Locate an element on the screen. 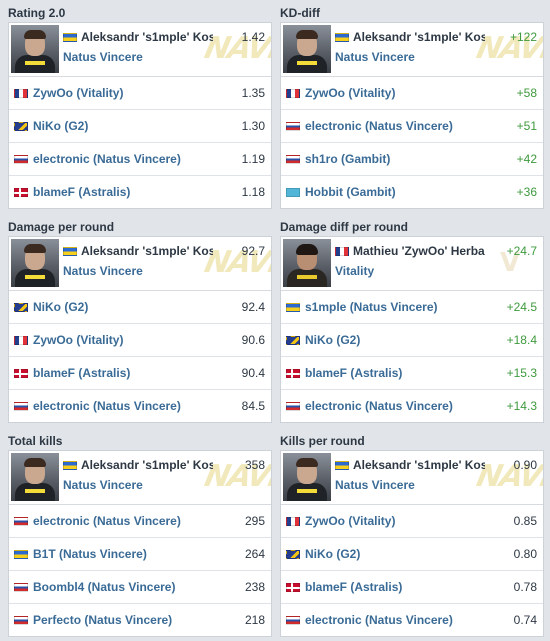  player-link: Perfecto (Natus Vincere) is located at coordinates (103, 620).